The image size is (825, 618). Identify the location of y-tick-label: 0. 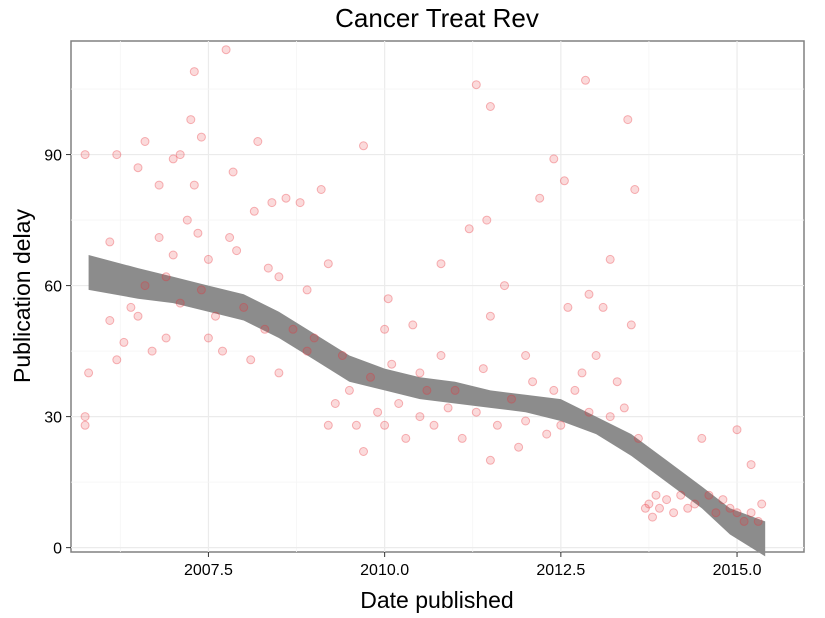
(57, 549).